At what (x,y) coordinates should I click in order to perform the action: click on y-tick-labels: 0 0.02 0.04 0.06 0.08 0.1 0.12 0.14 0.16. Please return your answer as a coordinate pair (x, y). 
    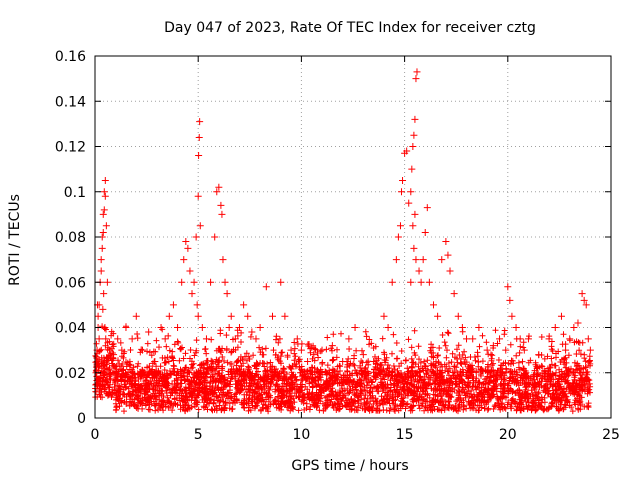
    Looking at the image, I should click on (70, 238).